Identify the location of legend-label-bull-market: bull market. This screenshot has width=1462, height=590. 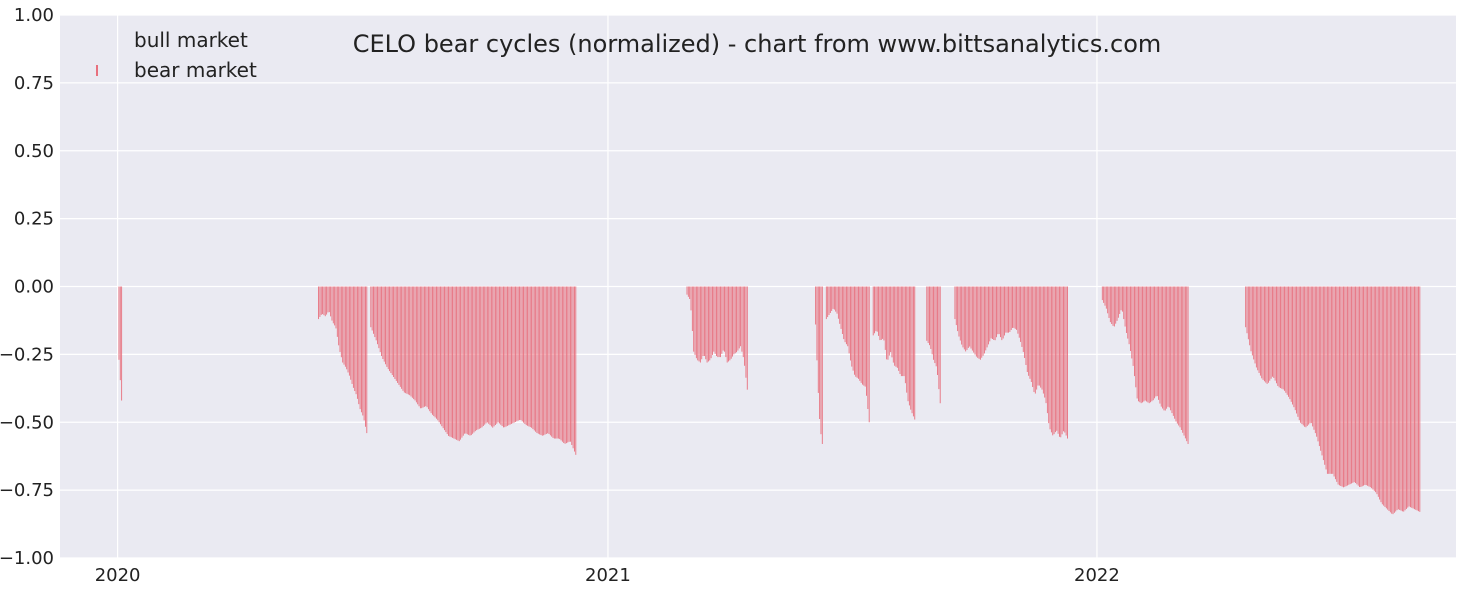
(191, 40).